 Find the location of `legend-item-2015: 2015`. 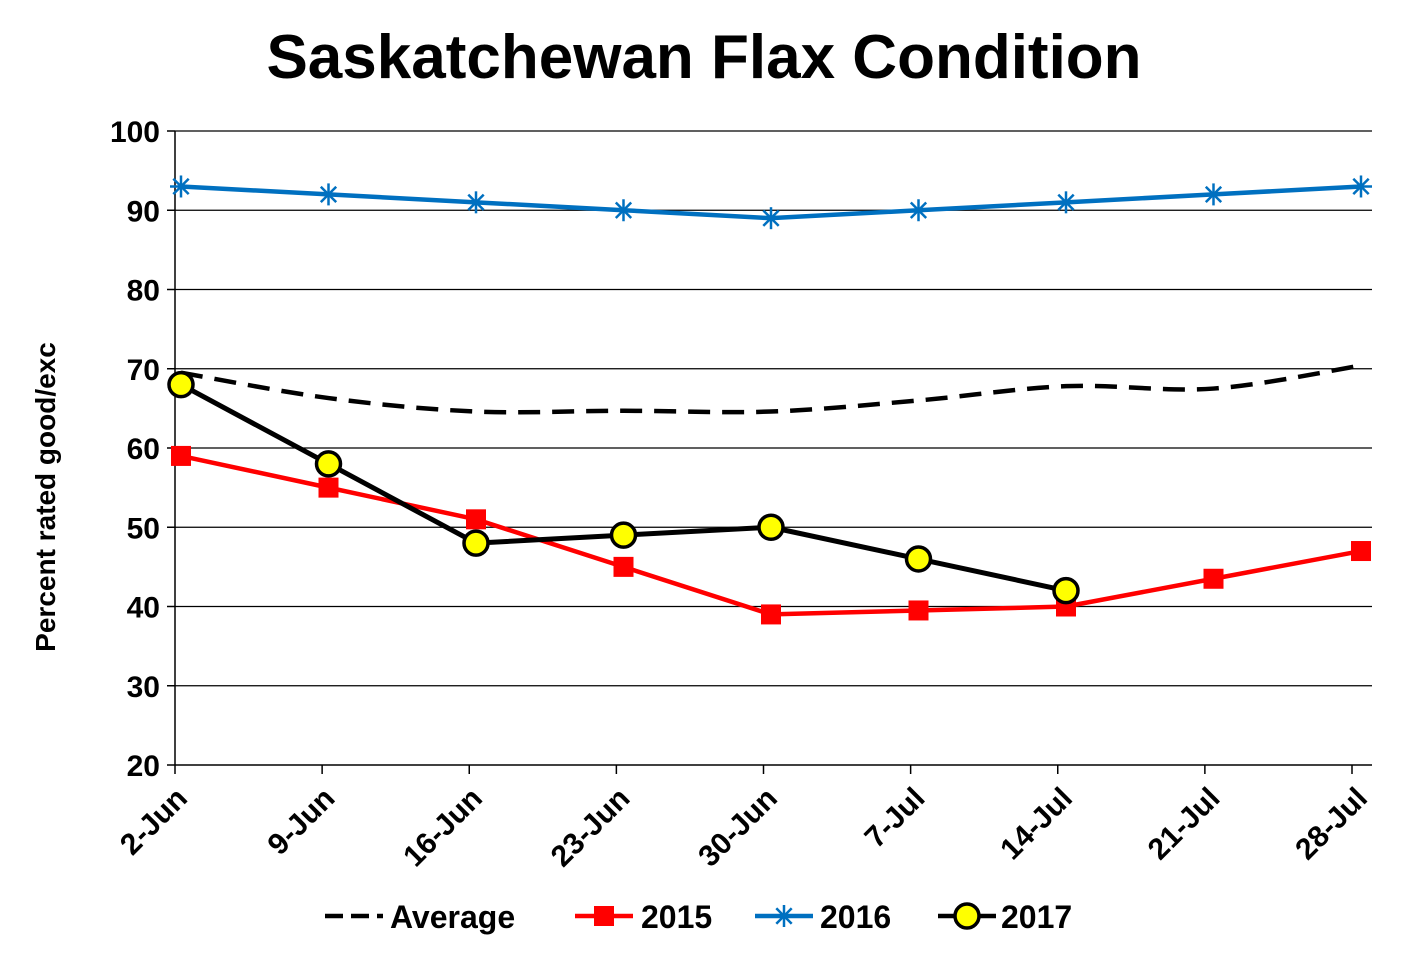

legend-item-2015: 2015 is located at coordinates (643, 917).